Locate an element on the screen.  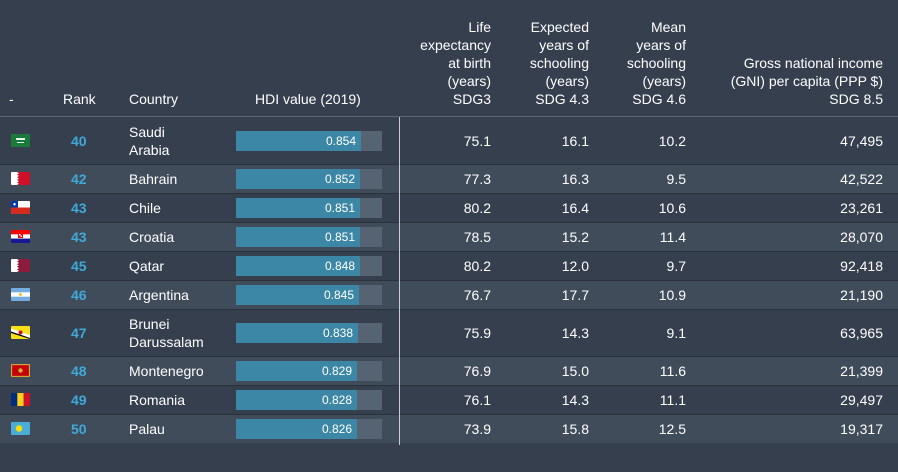
hdi-bar-track: 0.828 is located at coordinates (309, 400).